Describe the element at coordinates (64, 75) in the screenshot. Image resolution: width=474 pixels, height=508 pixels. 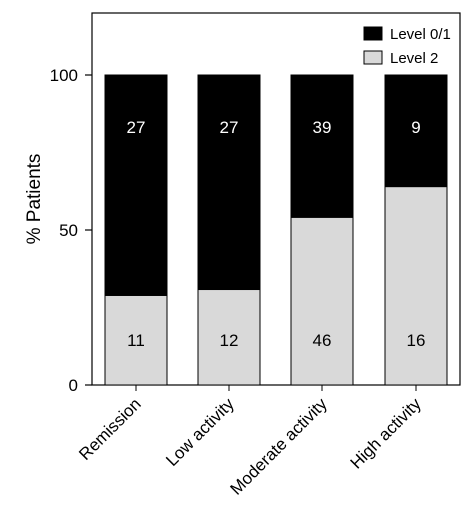
I see `y-tick-label-2: 100` at that location.